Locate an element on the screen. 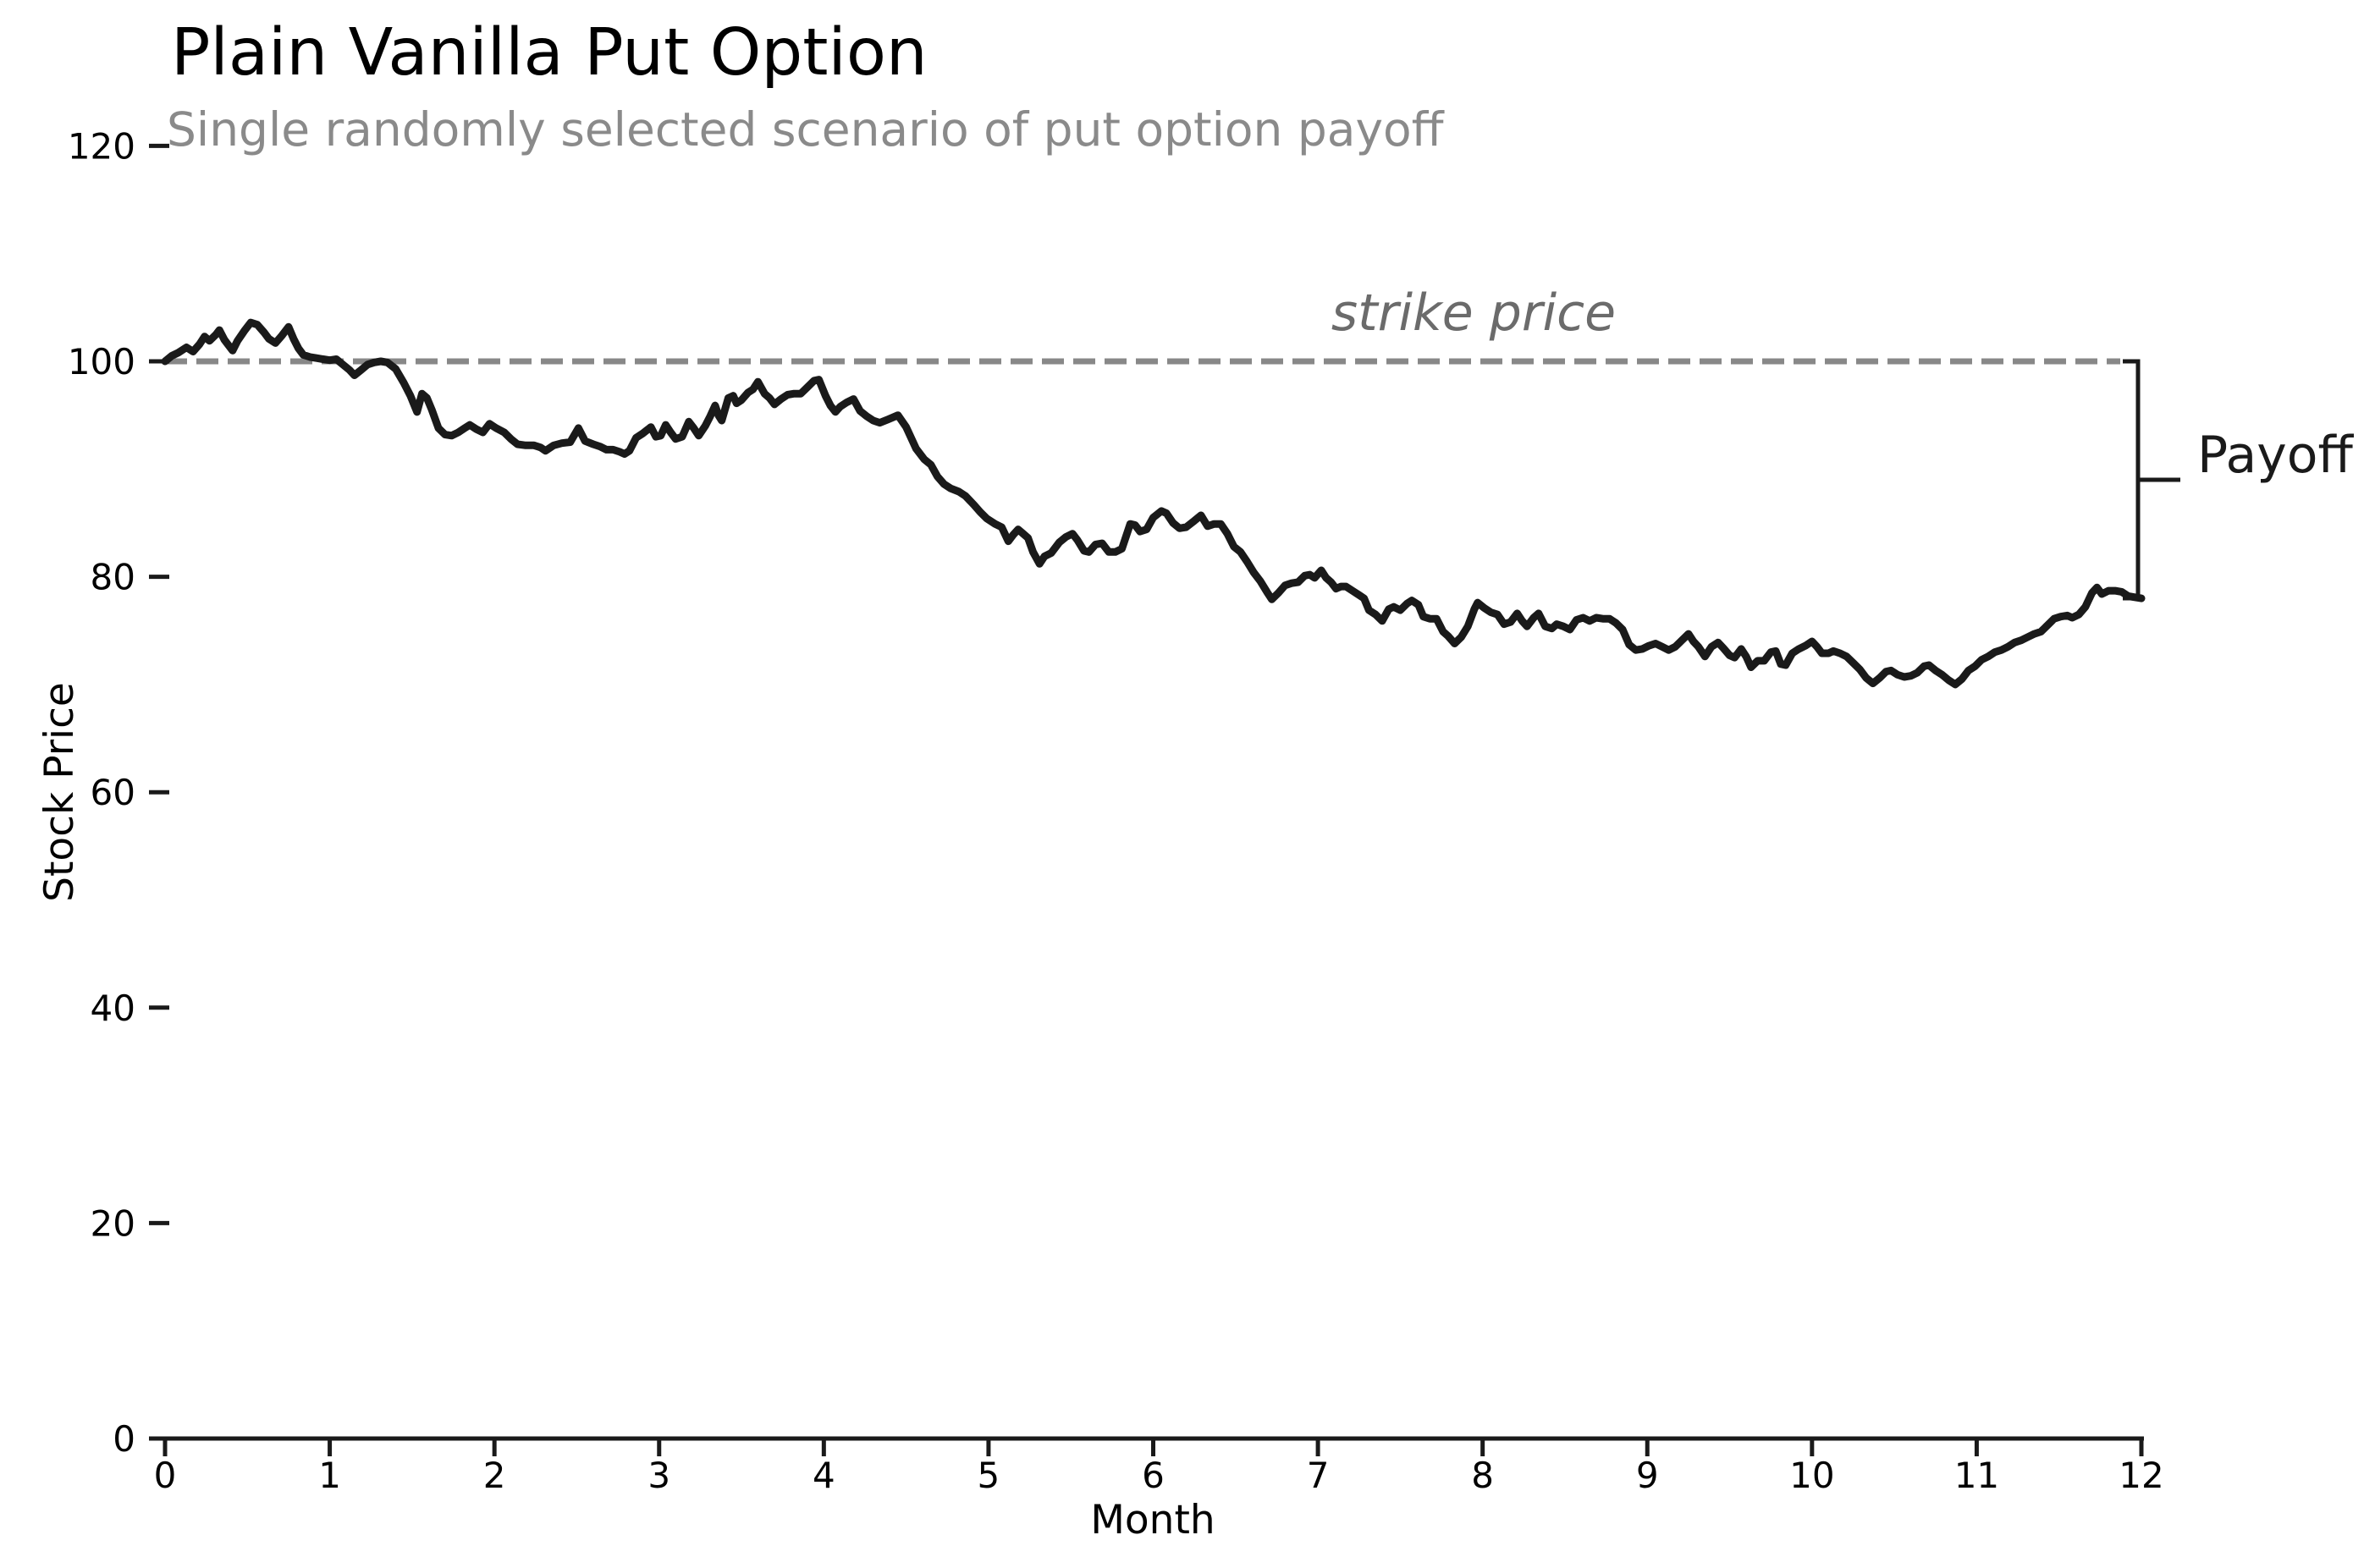 The height and width of the screenshot is (1568, 2375). x-axis-title: Month is located at coordinates (1152, 1520).